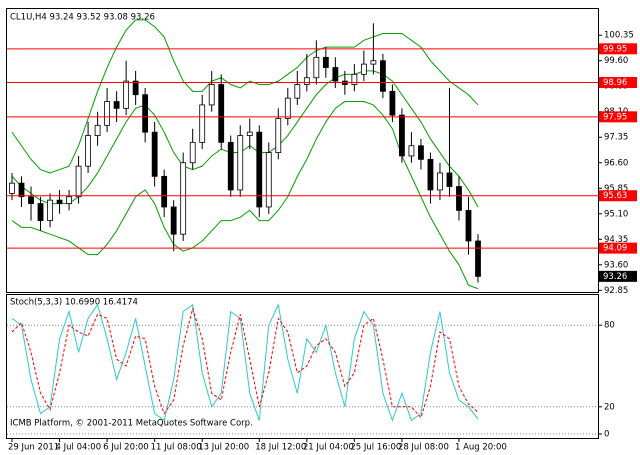  What do you see at coordinates (616, 265) in the screenshot?
I see `y-tick-label: 93.60` at bounding box center [616, 265].